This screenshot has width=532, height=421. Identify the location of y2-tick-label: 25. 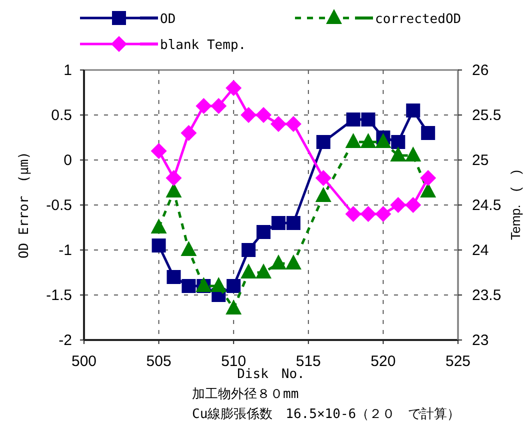
(480, 160).